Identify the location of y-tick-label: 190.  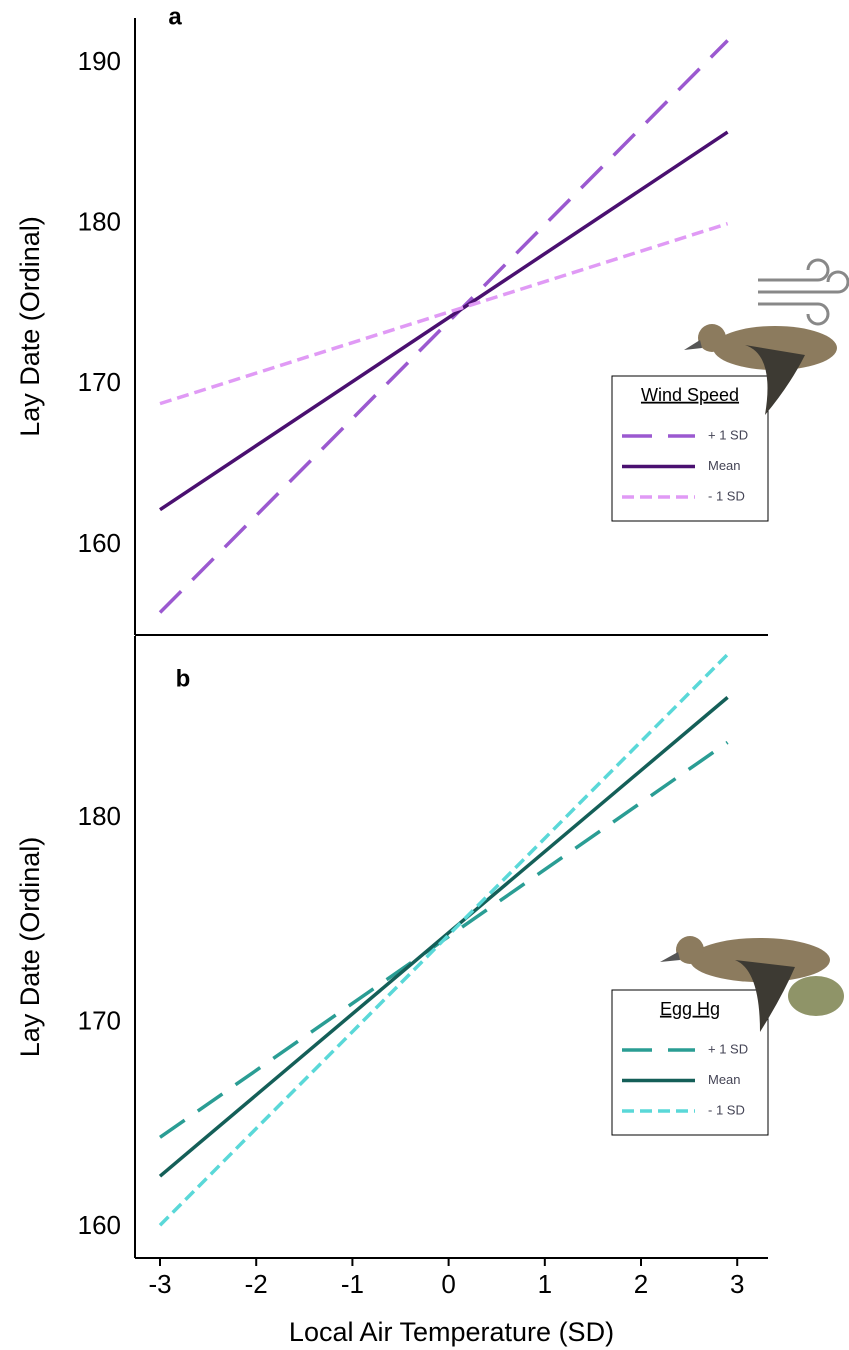
(99, 61).